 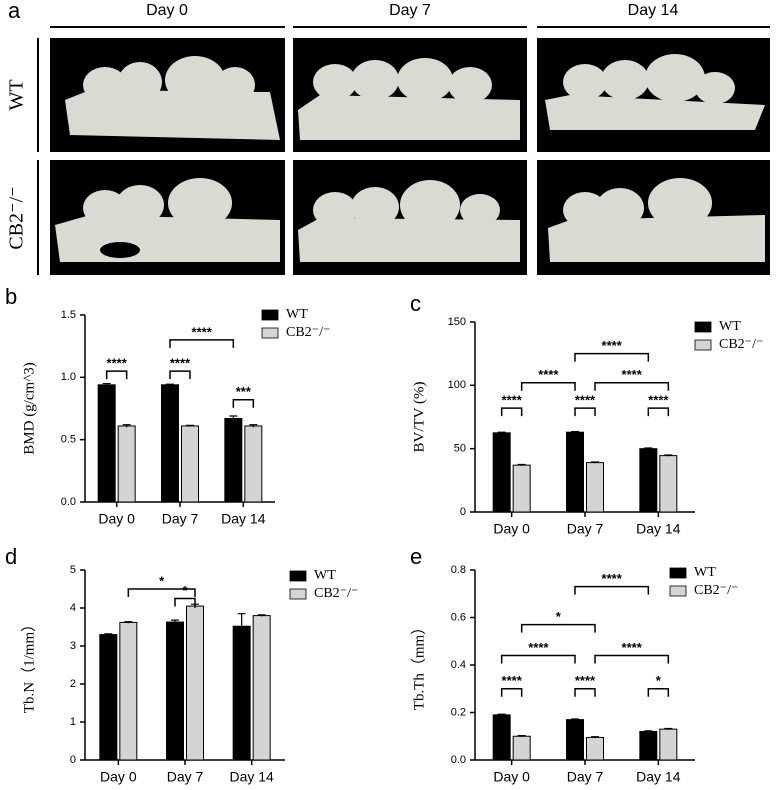 What do you see at coordinates (68, 440) in the screenshot?
I see `y-tick-label: 0.5` at bounding box center [68, 440].